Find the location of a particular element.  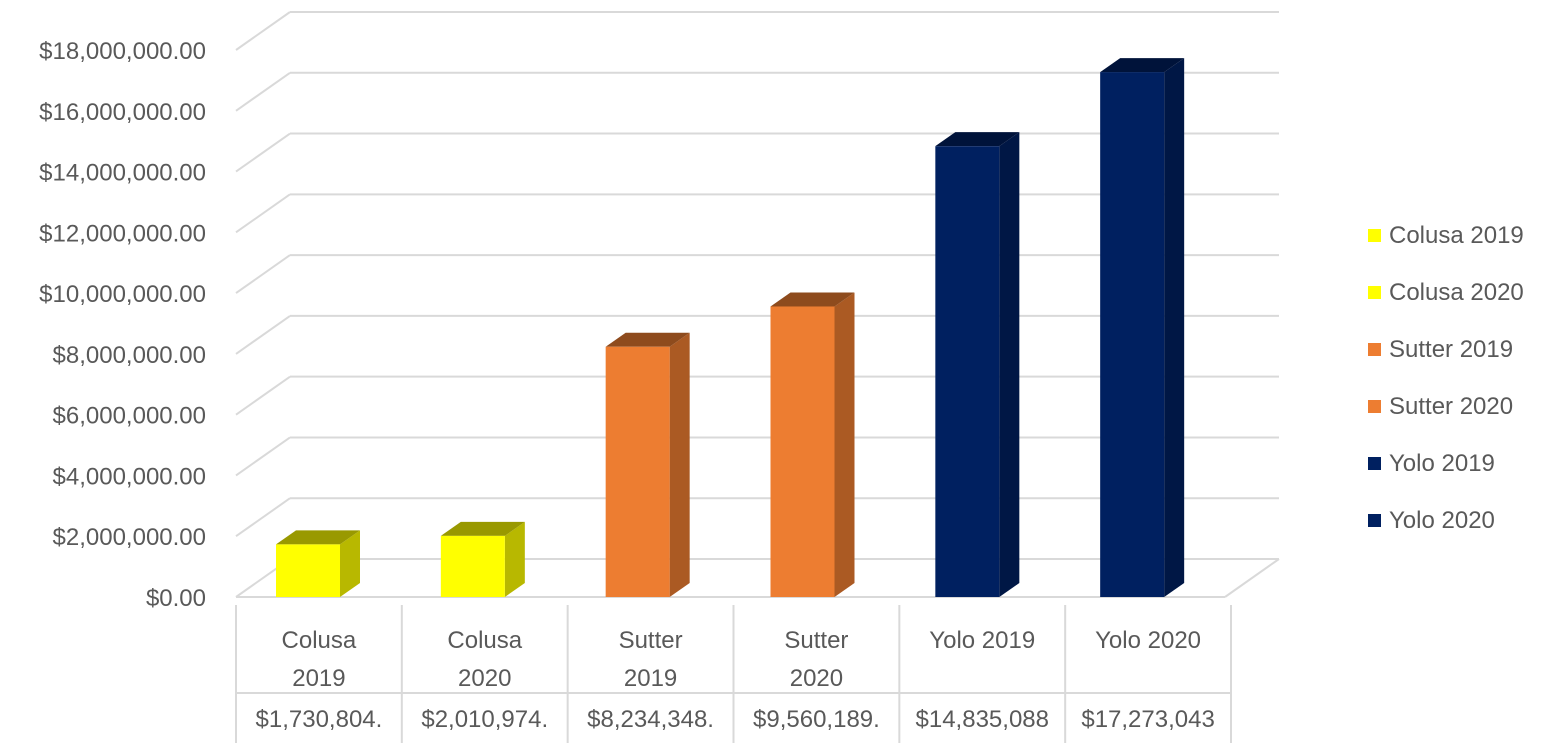

legend-item-colusa-2019: Colusa 2019 is located at coordinates (1455, 235).